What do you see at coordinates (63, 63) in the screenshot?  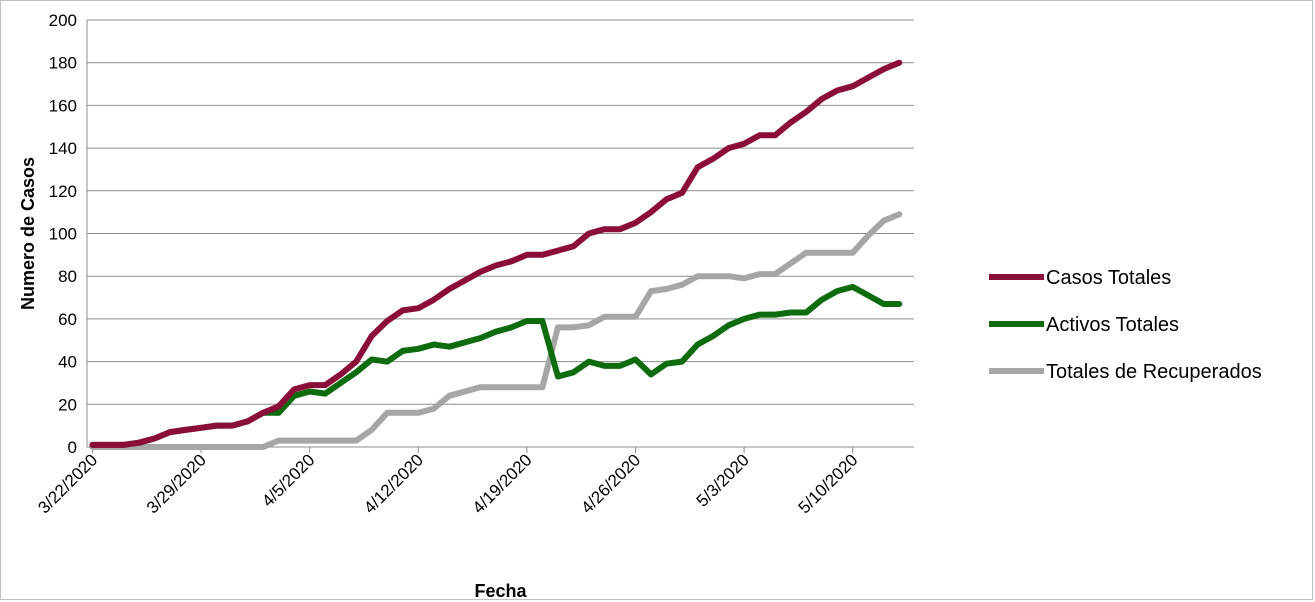 I see `y-tick-label: 180` at bounding box center [63, 63].